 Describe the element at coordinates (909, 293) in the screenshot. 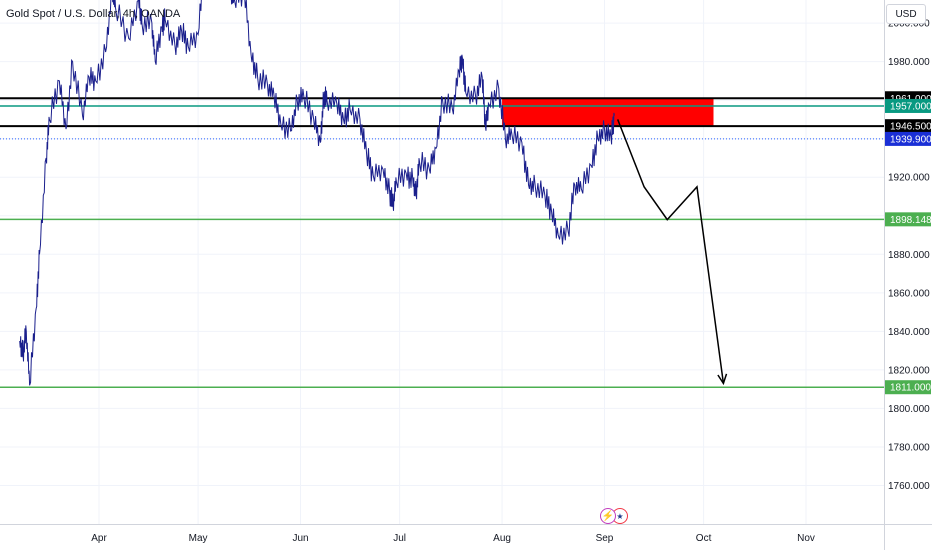

I see `y-tick-label: 1860.000` at that location.